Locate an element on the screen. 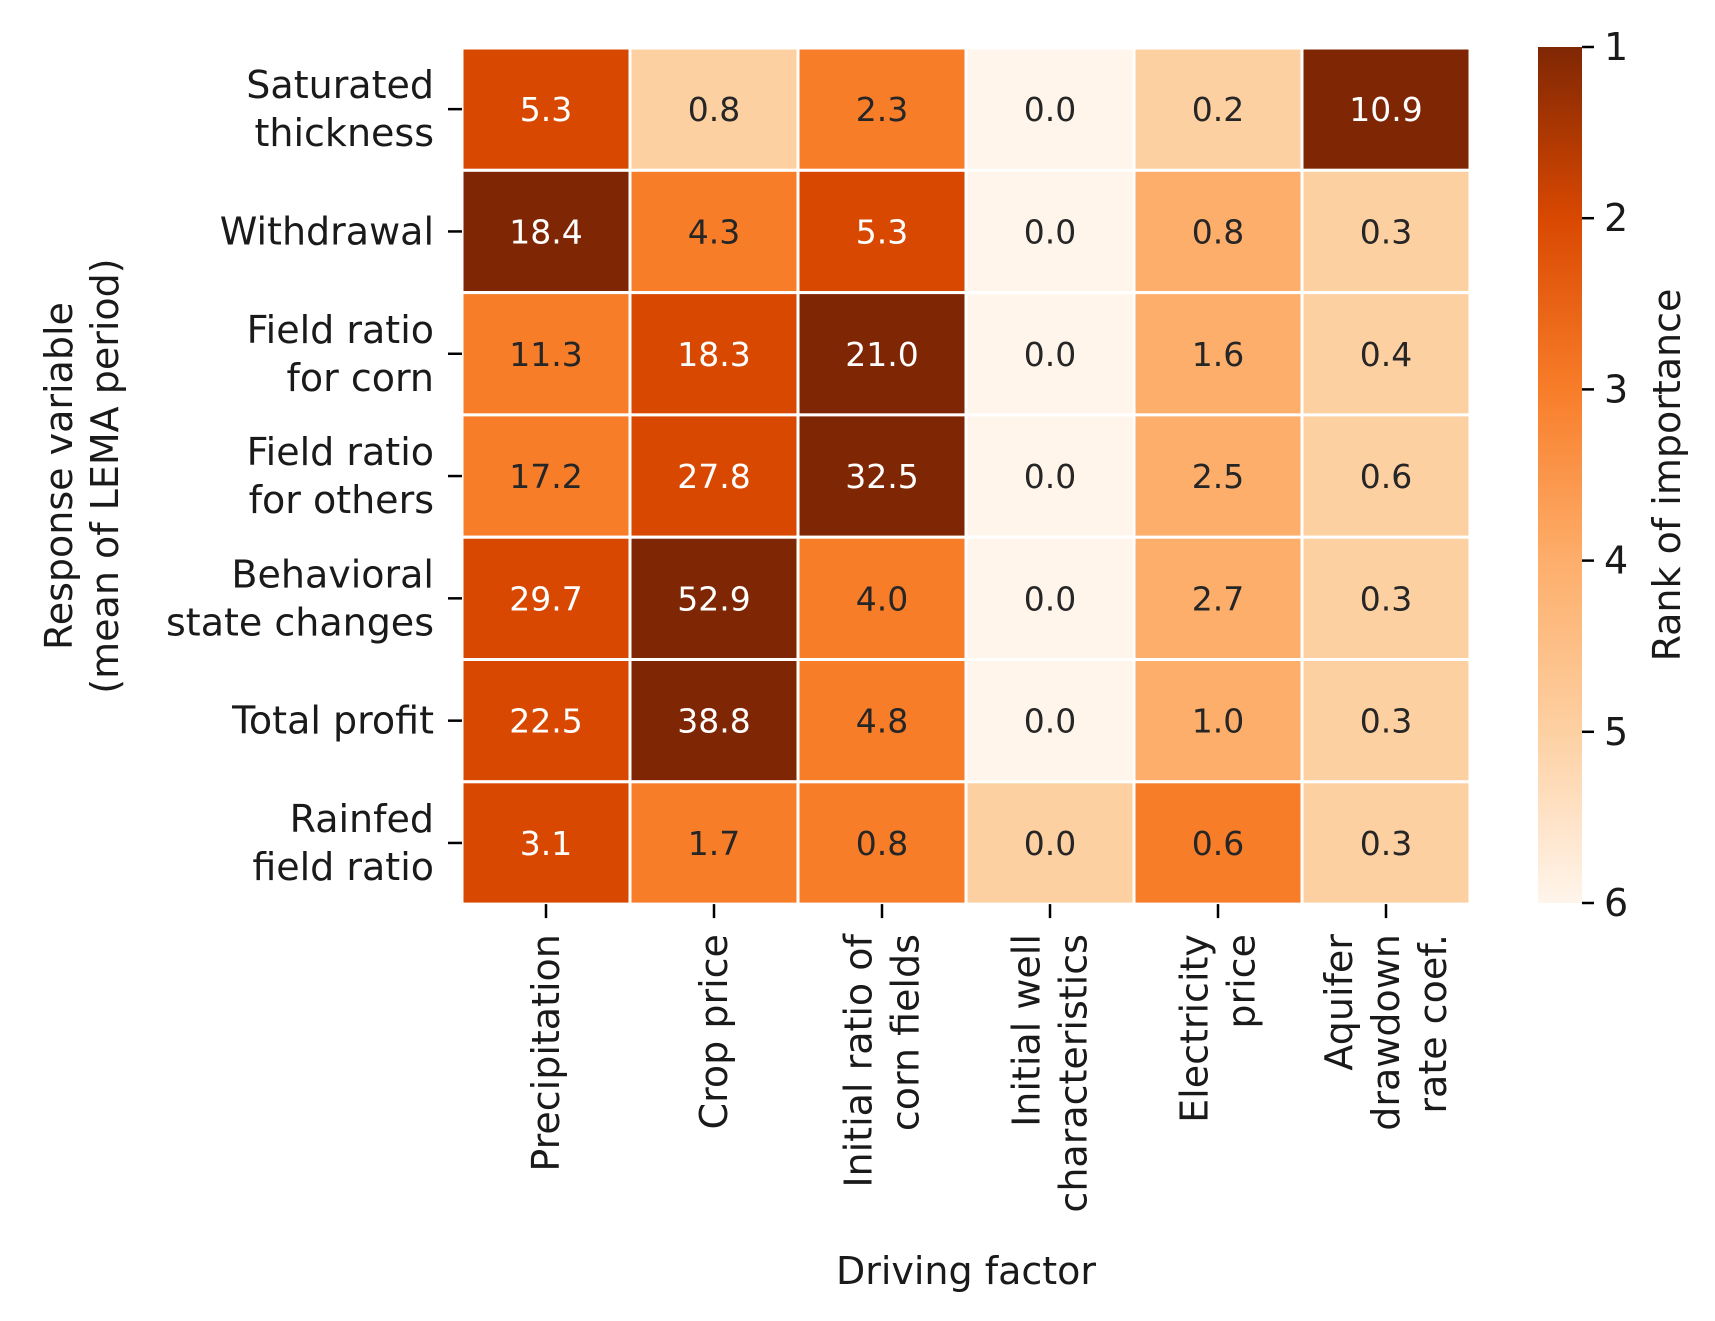  y-tick-label: thickness is located at coordinates (345, 133).